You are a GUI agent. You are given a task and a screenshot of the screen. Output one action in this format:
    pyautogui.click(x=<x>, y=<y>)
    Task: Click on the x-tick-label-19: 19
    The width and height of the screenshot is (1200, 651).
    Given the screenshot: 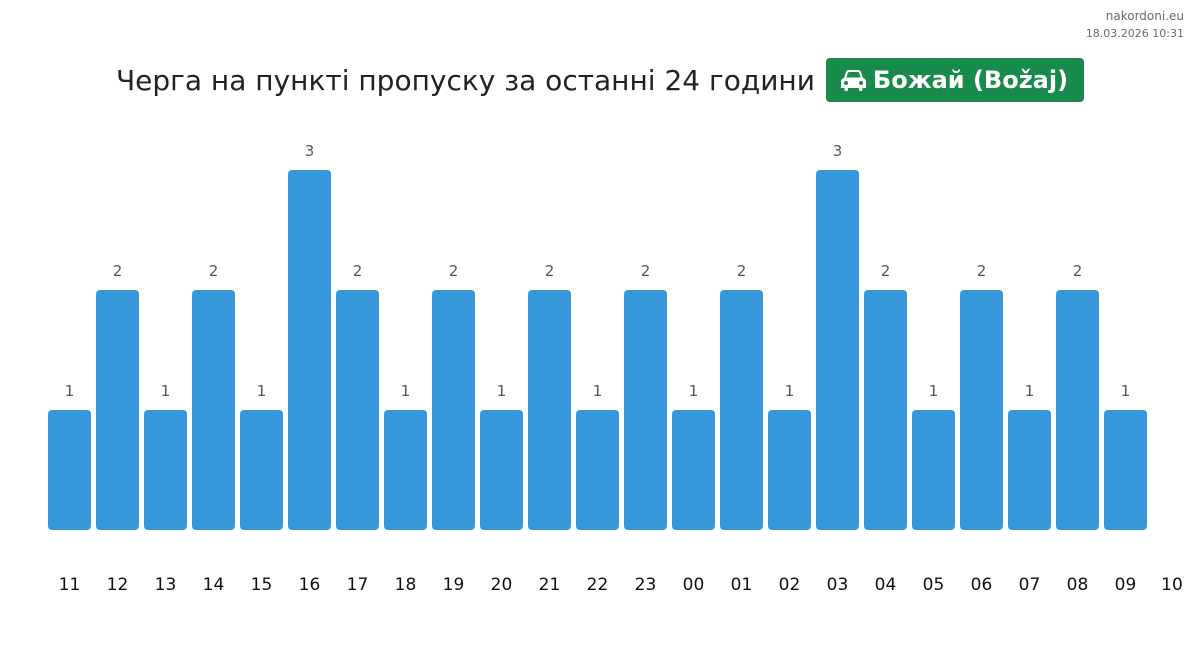 What is the action you would take?
    pyautogui.click(x=454, y=585)
    